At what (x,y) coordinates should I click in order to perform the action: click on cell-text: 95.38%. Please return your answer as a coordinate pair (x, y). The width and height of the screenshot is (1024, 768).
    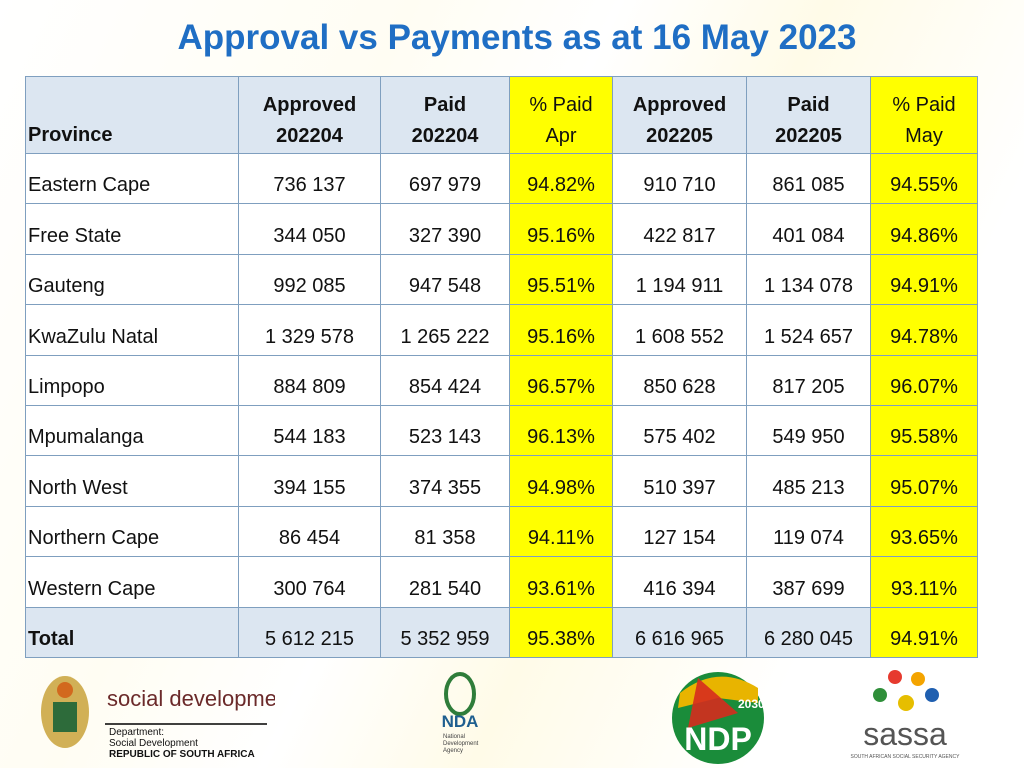
    Looking at the image, I should click on (561, 639).